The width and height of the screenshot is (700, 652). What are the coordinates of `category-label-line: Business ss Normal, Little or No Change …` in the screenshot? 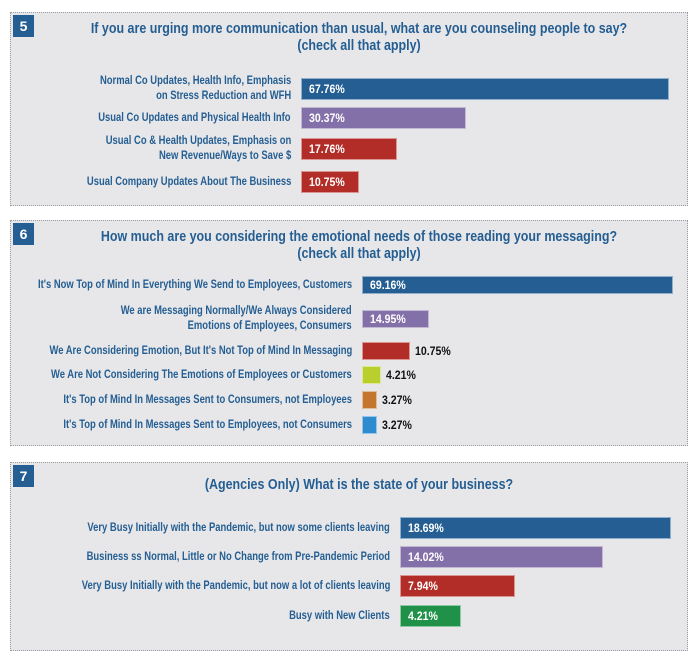 It's located at (238, 556).